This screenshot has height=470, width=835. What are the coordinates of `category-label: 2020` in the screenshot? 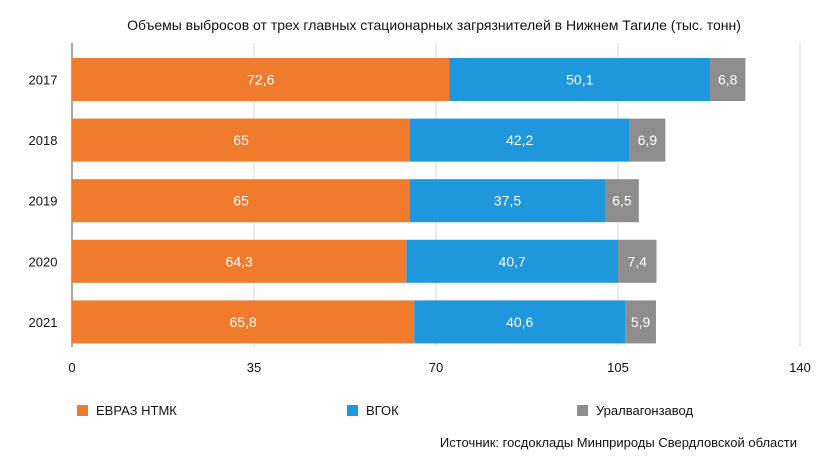 It's located at (43, 261).